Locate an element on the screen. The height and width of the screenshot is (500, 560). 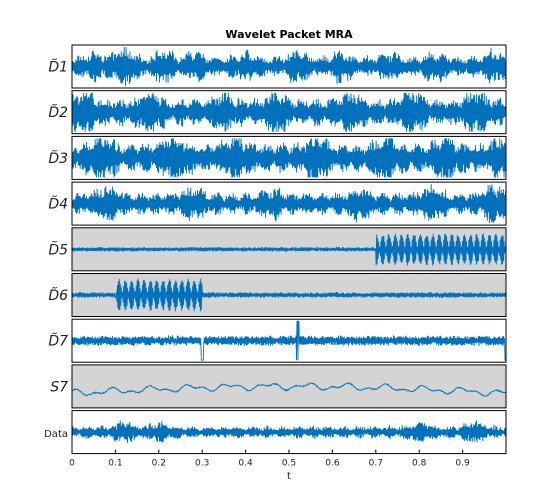
x-tick-label: 0.6 is located at coordinates (332, 464).